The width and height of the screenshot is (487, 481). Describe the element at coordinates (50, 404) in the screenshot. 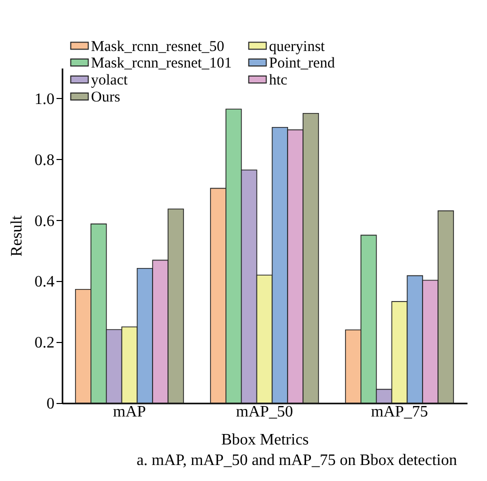

I see `y-tick-label: 0` at that location.